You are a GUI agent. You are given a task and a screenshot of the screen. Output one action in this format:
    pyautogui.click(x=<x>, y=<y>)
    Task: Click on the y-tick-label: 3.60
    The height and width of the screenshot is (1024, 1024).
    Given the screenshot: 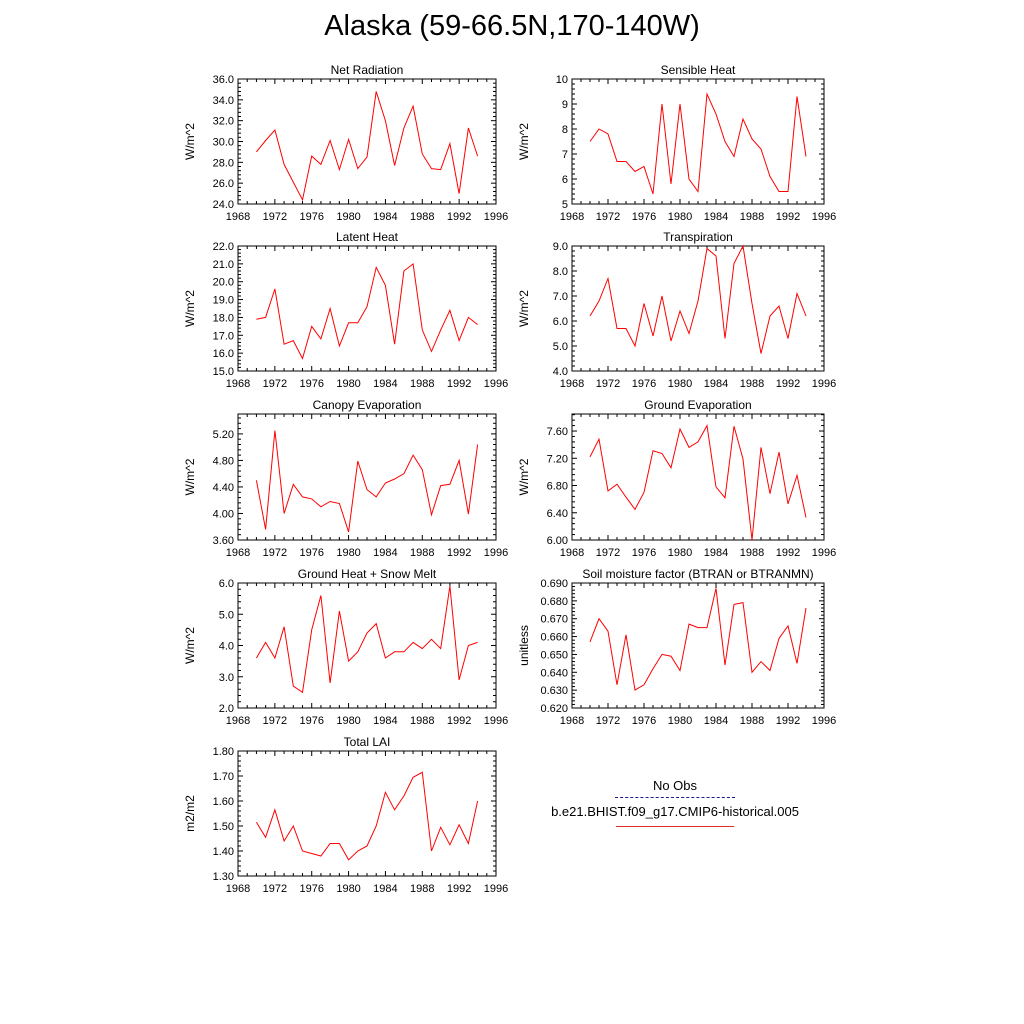 What is the action you would take?
    pyautogui.click(x=223, y=541)
    